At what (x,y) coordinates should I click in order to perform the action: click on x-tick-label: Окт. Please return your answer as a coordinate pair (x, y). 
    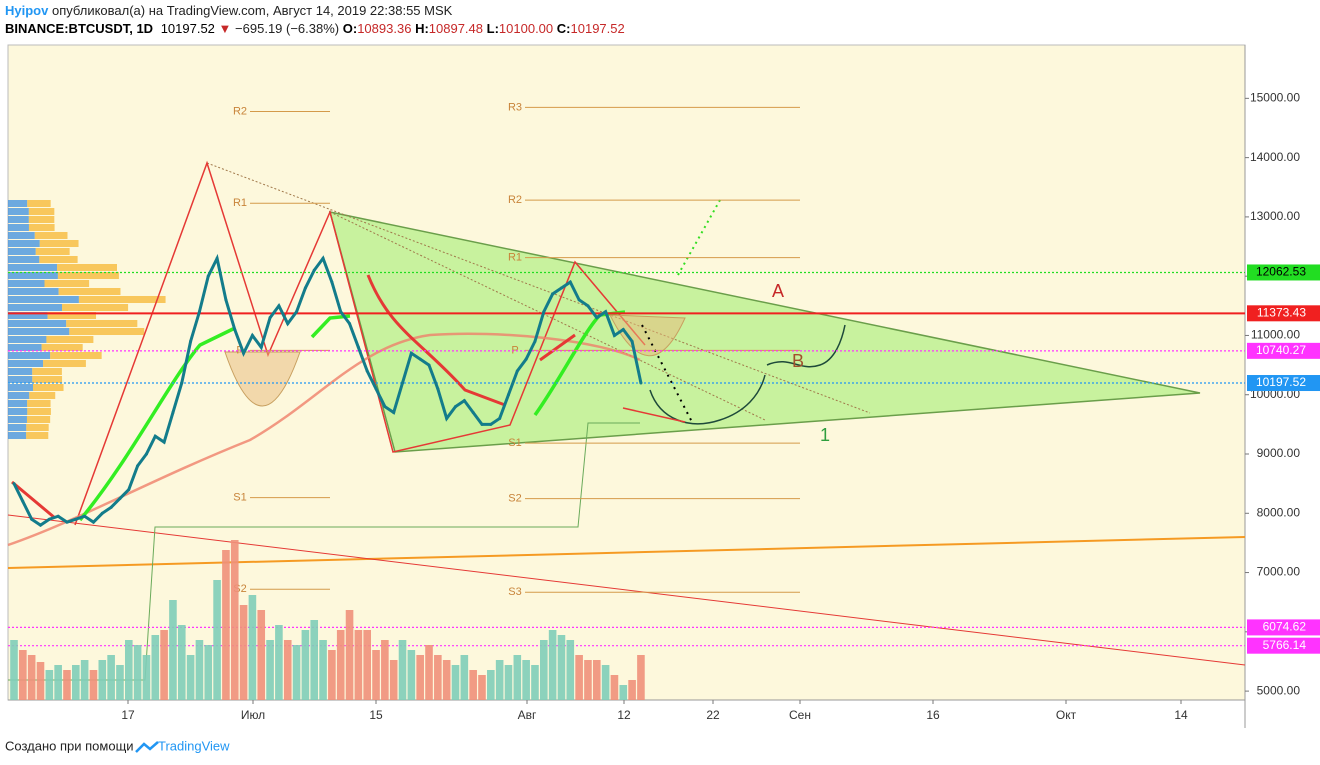
    Looking at the image, I should click on (1066, 715).